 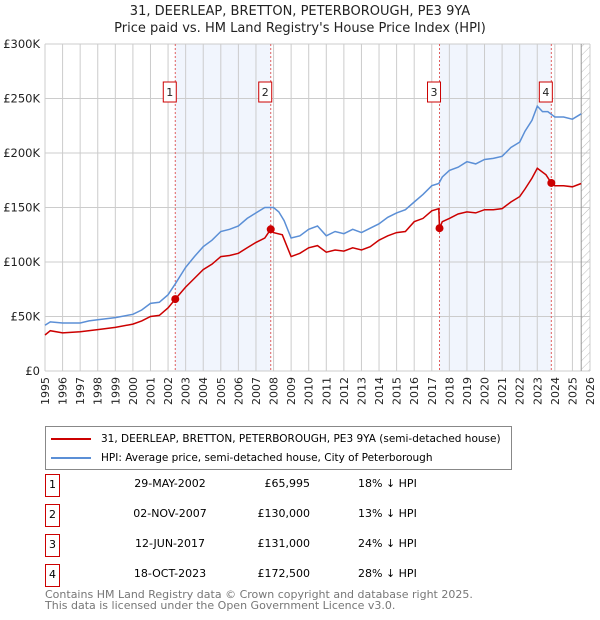 I want to click on x-tick-label: 2022, so click(x=520, y=391).